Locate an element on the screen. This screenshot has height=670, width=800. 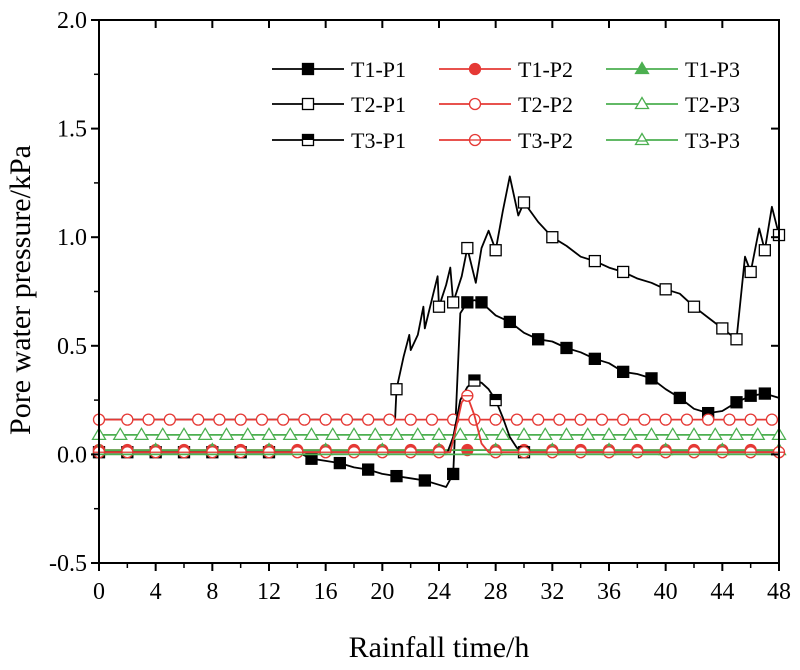
series-T2-P2 is located at coordinates (435, 419).